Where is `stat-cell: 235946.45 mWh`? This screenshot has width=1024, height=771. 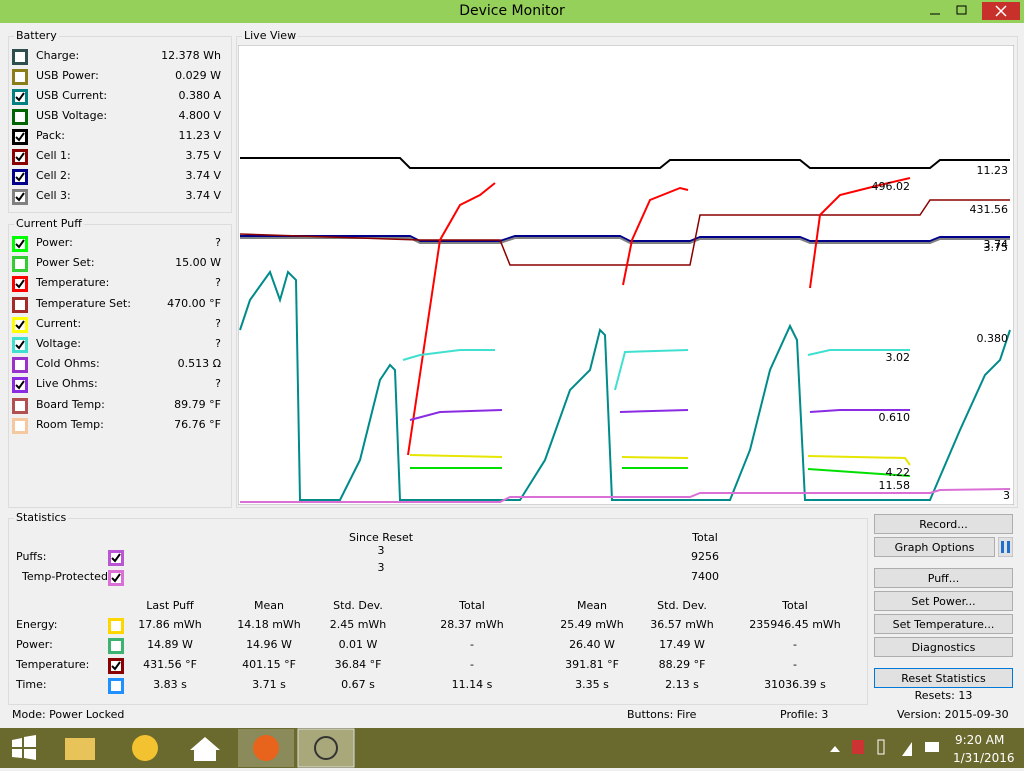 stat-cell: 235946.45 mWh is located at coordinates (795, 624).